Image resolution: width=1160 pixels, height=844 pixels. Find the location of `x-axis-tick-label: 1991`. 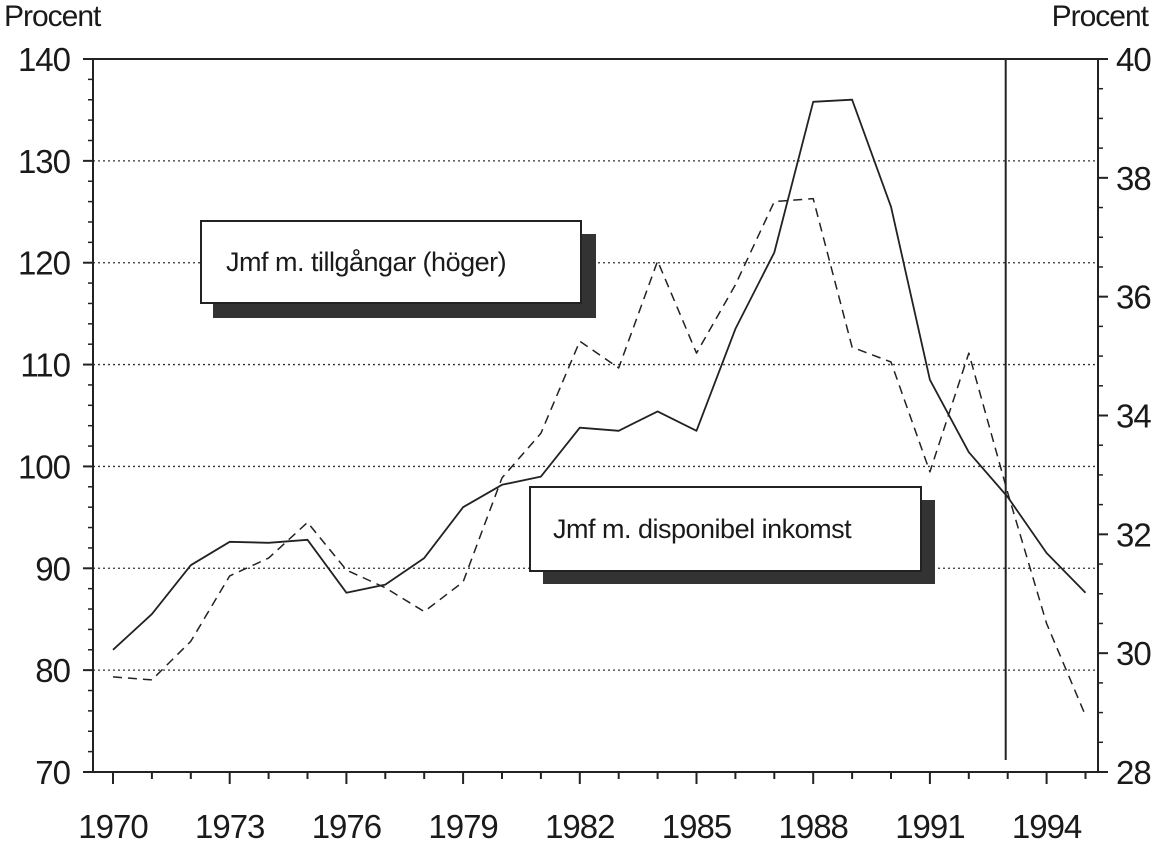

x-axis-tick-label: 1991 is located at coordinates (929, 826).